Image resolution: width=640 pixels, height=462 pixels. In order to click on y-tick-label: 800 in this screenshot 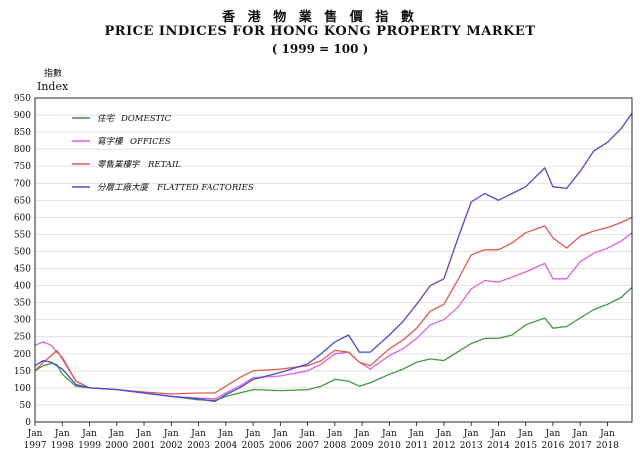, I will do `click(22, 150)`.